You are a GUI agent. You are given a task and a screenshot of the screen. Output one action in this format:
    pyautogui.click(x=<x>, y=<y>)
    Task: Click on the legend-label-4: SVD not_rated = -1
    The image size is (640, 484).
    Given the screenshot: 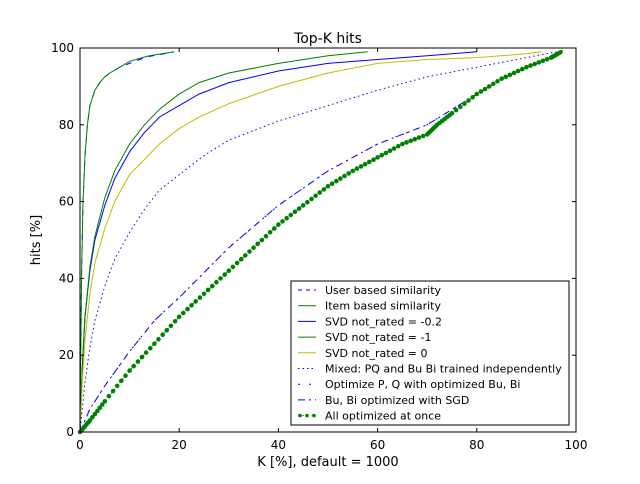 What is the action you would take?
    pyautogui.click(x=378, y=337)
    